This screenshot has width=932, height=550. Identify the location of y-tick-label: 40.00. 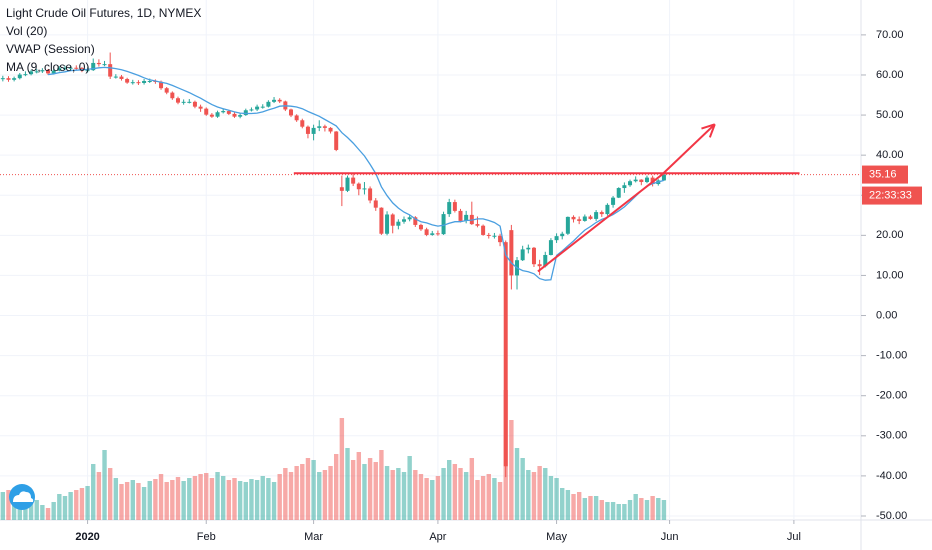
(890, 155).